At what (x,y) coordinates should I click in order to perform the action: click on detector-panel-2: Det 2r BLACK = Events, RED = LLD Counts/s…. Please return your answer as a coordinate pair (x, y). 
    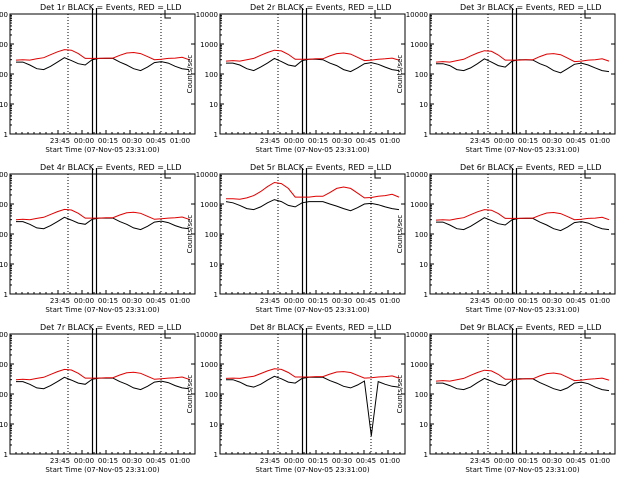
    Looking at the image, I should click on (296, 78).